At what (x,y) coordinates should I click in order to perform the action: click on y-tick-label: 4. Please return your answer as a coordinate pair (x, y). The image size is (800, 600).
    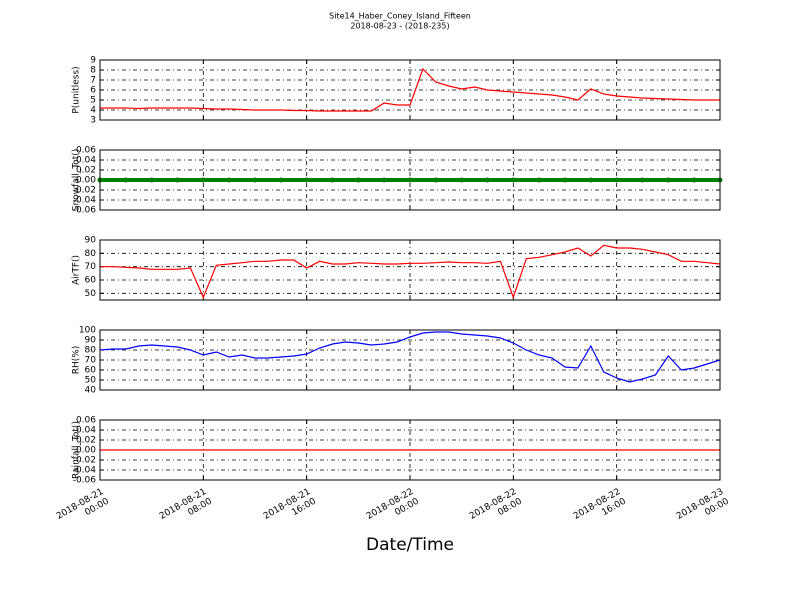
    Looking at the image, I should click on (93, 111).